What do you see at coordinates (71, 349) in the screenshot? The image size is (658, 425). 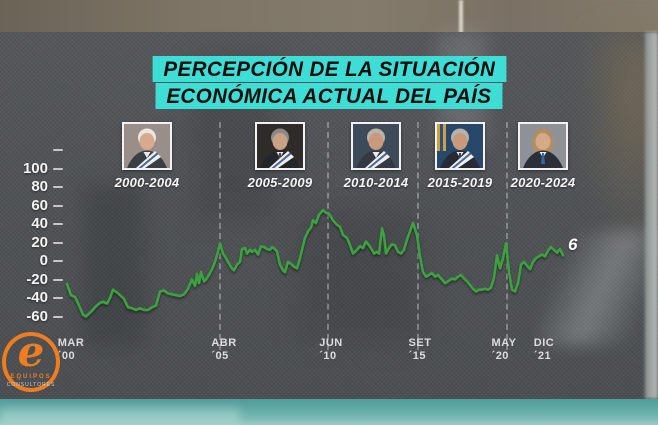 I see `x-tick-label: MAR ´00` at bounding box center [71, 349].